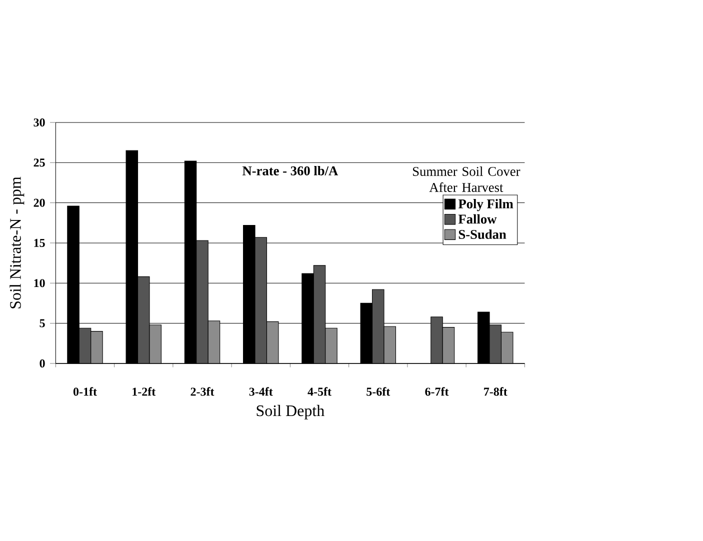 Image resolution: width=703 pixels, height=541 pixels. Describe the element at coordinates (39, 283) in the screenshot. I see `y-tick-label: 10` at that location.